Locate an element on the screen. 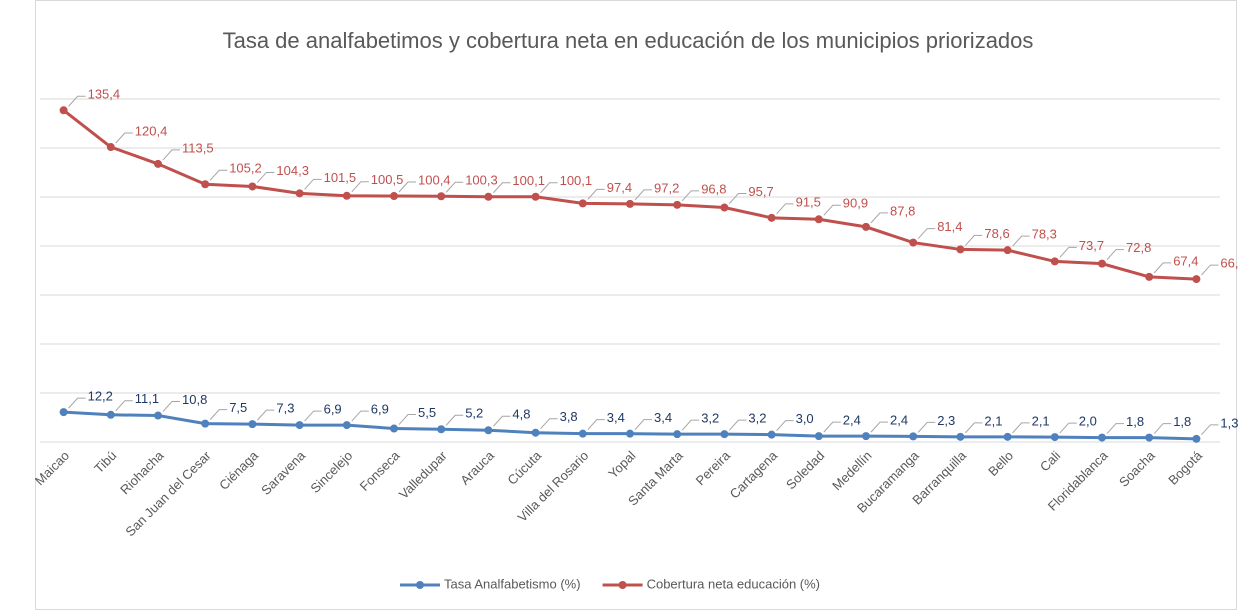 Image resolution: width=1238 pixels, height=610 pixels. data-label: 6,9 is located at coordinates (333, 409).